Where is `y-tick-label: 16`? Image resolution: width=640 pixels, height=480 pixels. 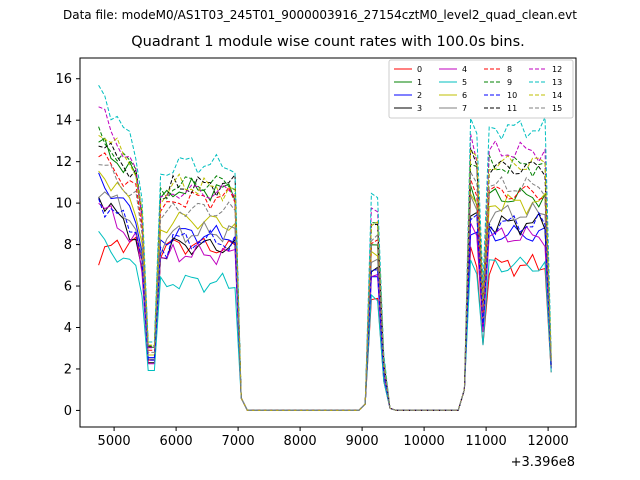
y-tick-label: 16 is located at coordinates (63, 79).